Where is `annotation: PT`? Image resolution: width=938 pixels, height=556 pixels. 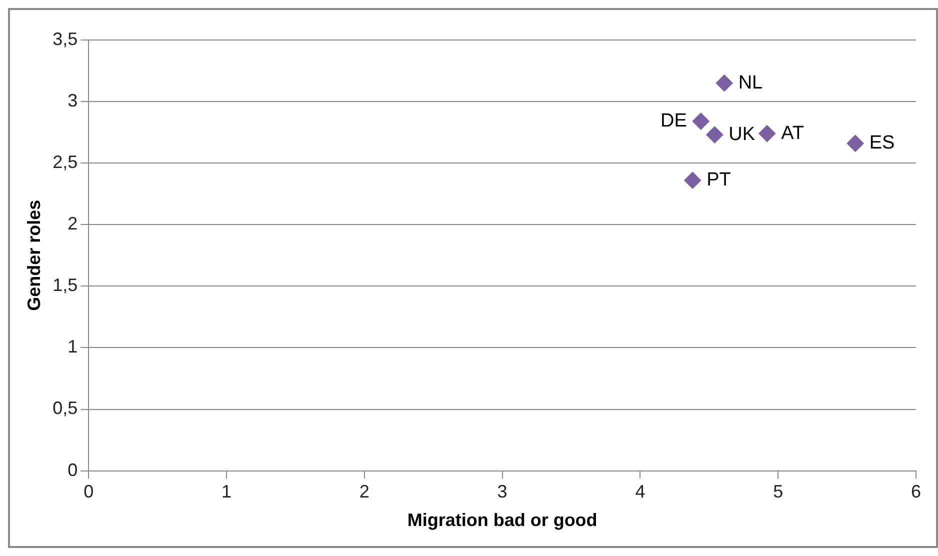 annotation: PT is located at coordinates (719, 180).